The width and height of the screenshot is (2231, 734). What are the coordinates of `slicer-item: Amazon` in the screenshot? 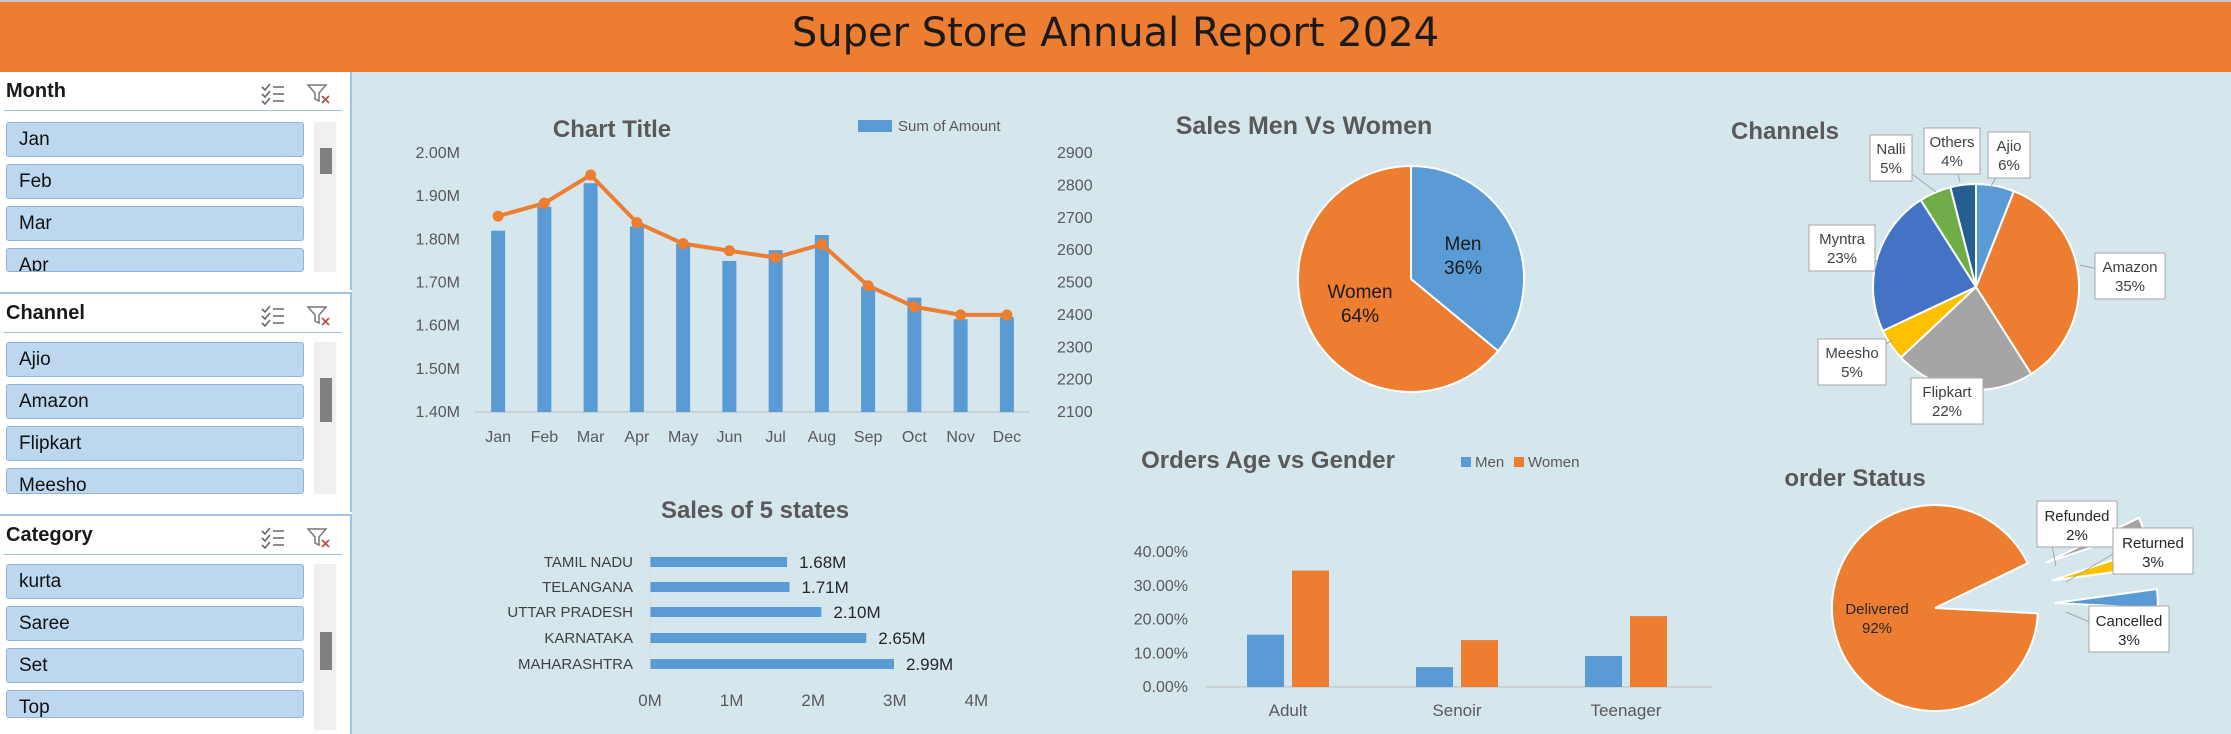 It's located at (155, 401).